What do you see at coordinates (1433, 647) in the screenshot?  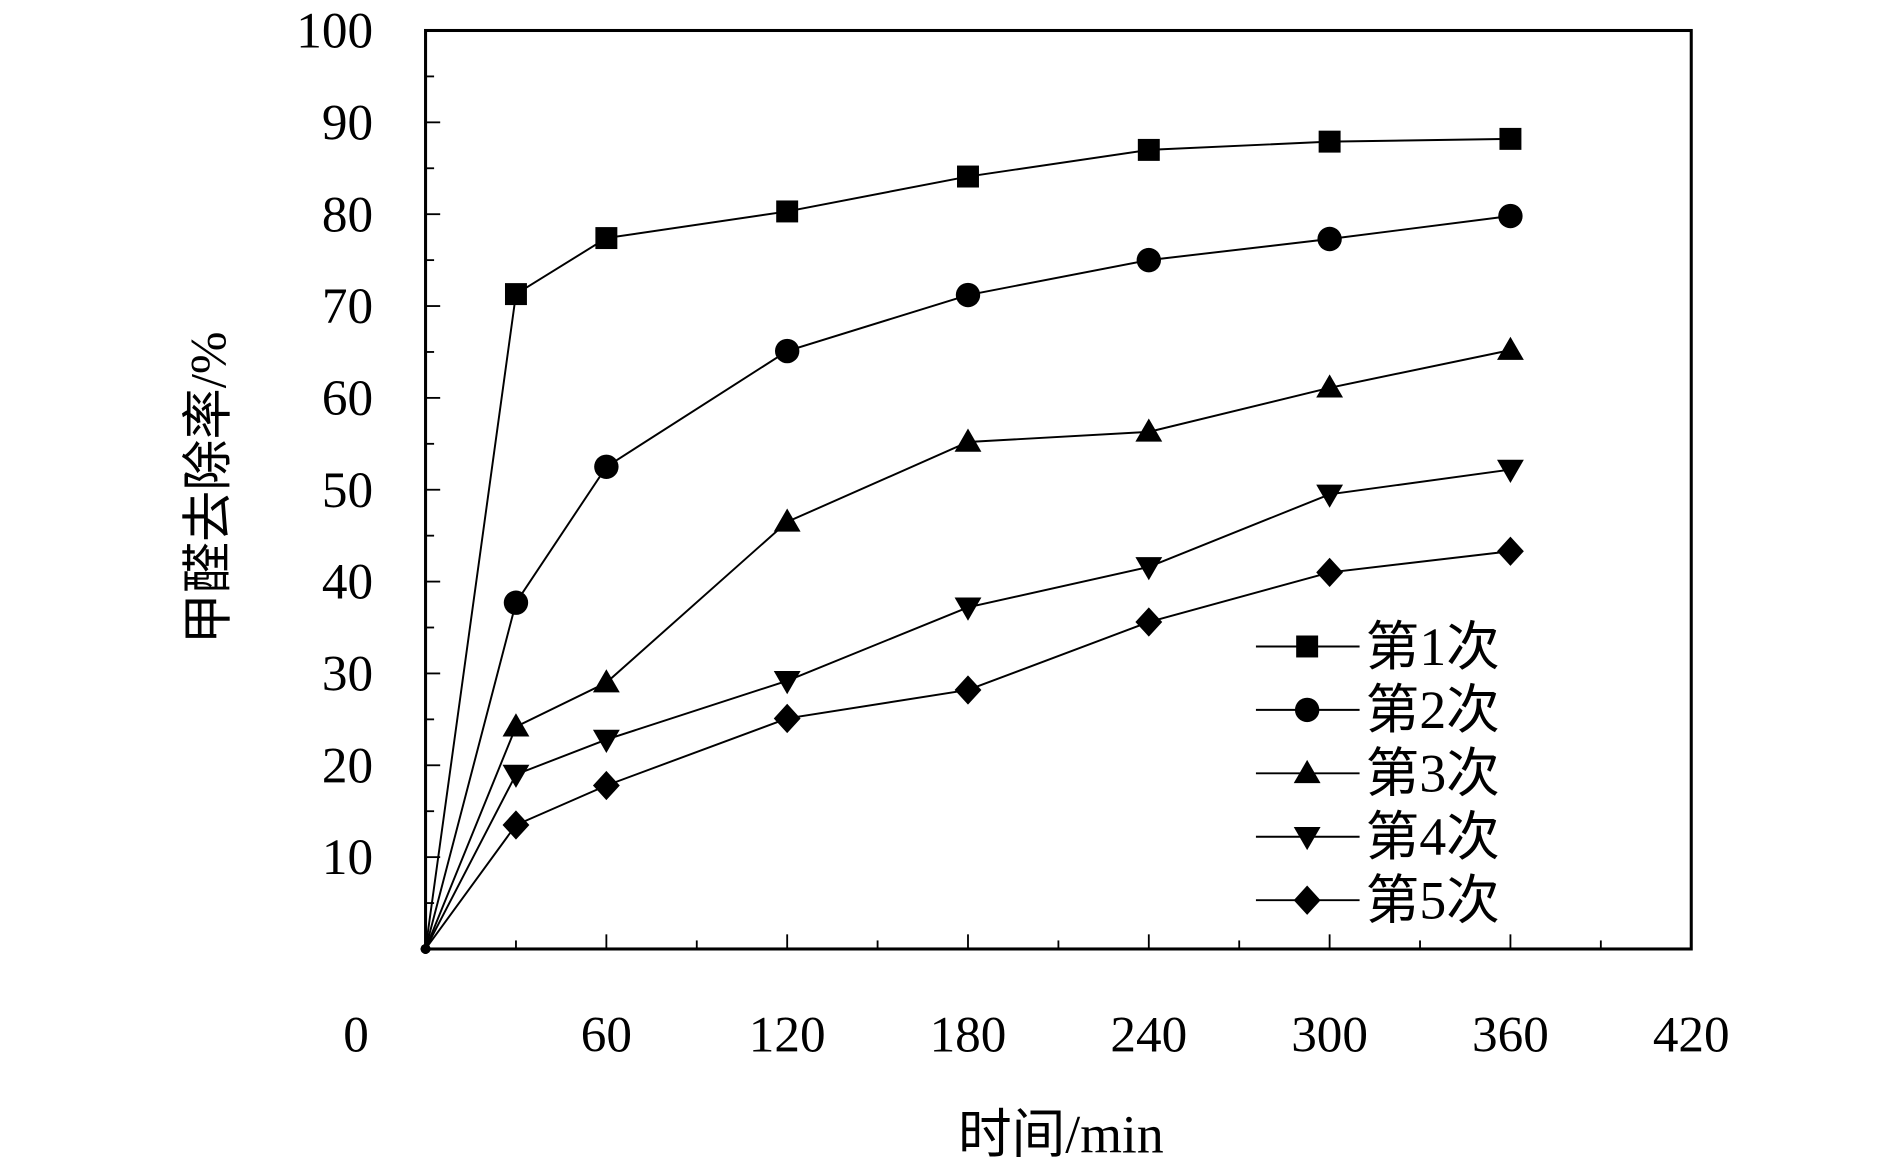 I see `legend-label: 第1次` at bounding box center [1433, 647].